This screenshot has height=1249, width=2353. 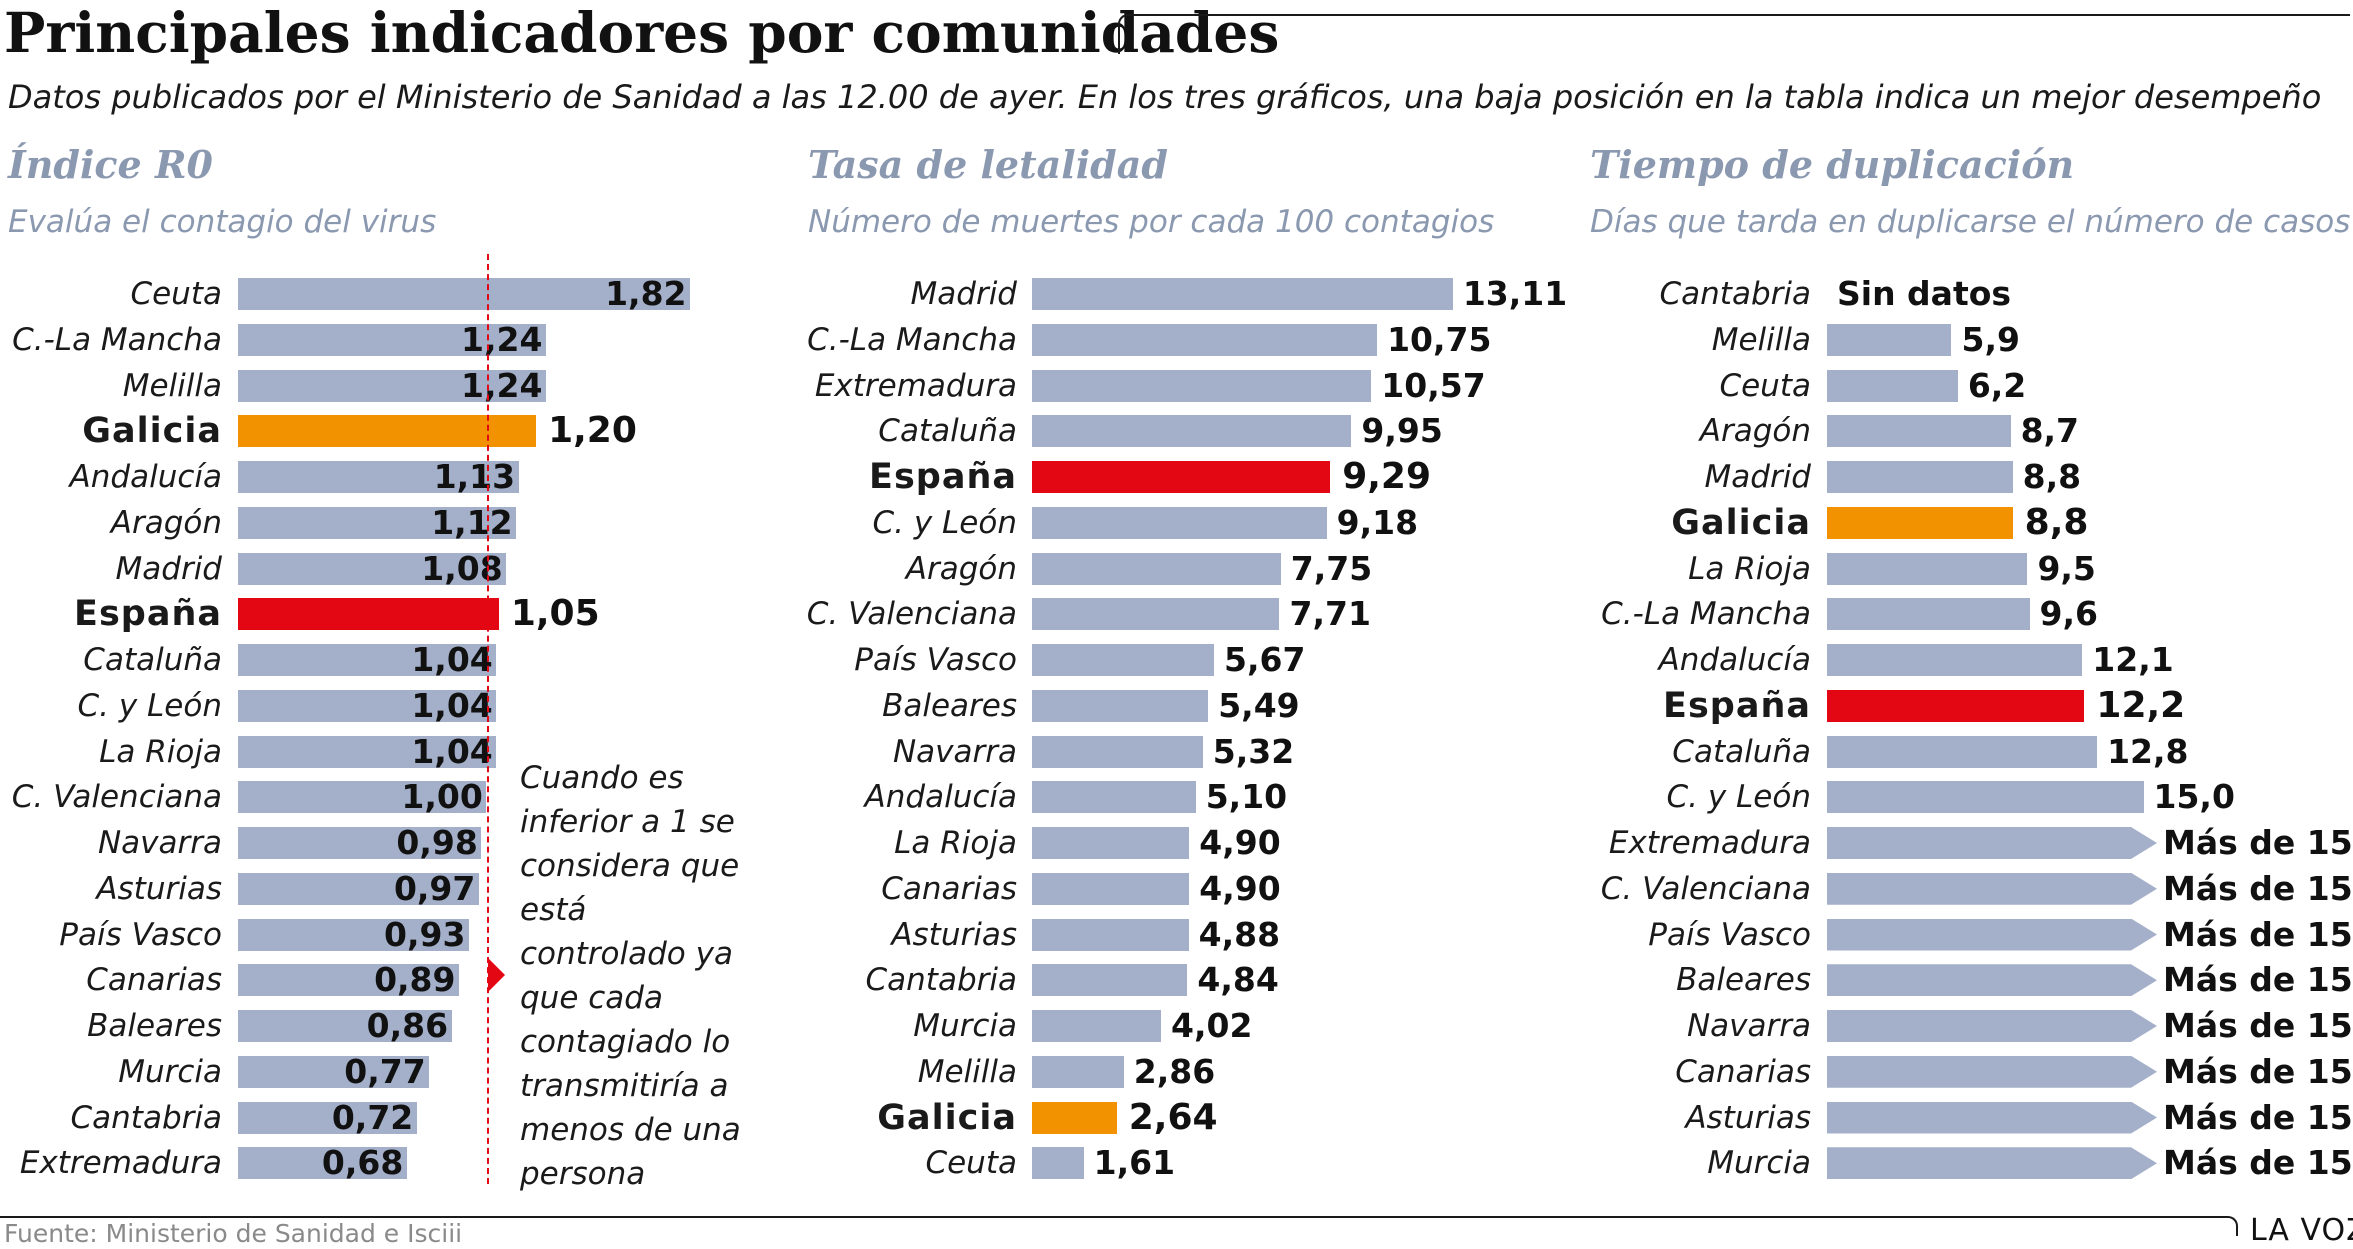 I want to click on value-label: 12,1, so click(x=2133, y=659).